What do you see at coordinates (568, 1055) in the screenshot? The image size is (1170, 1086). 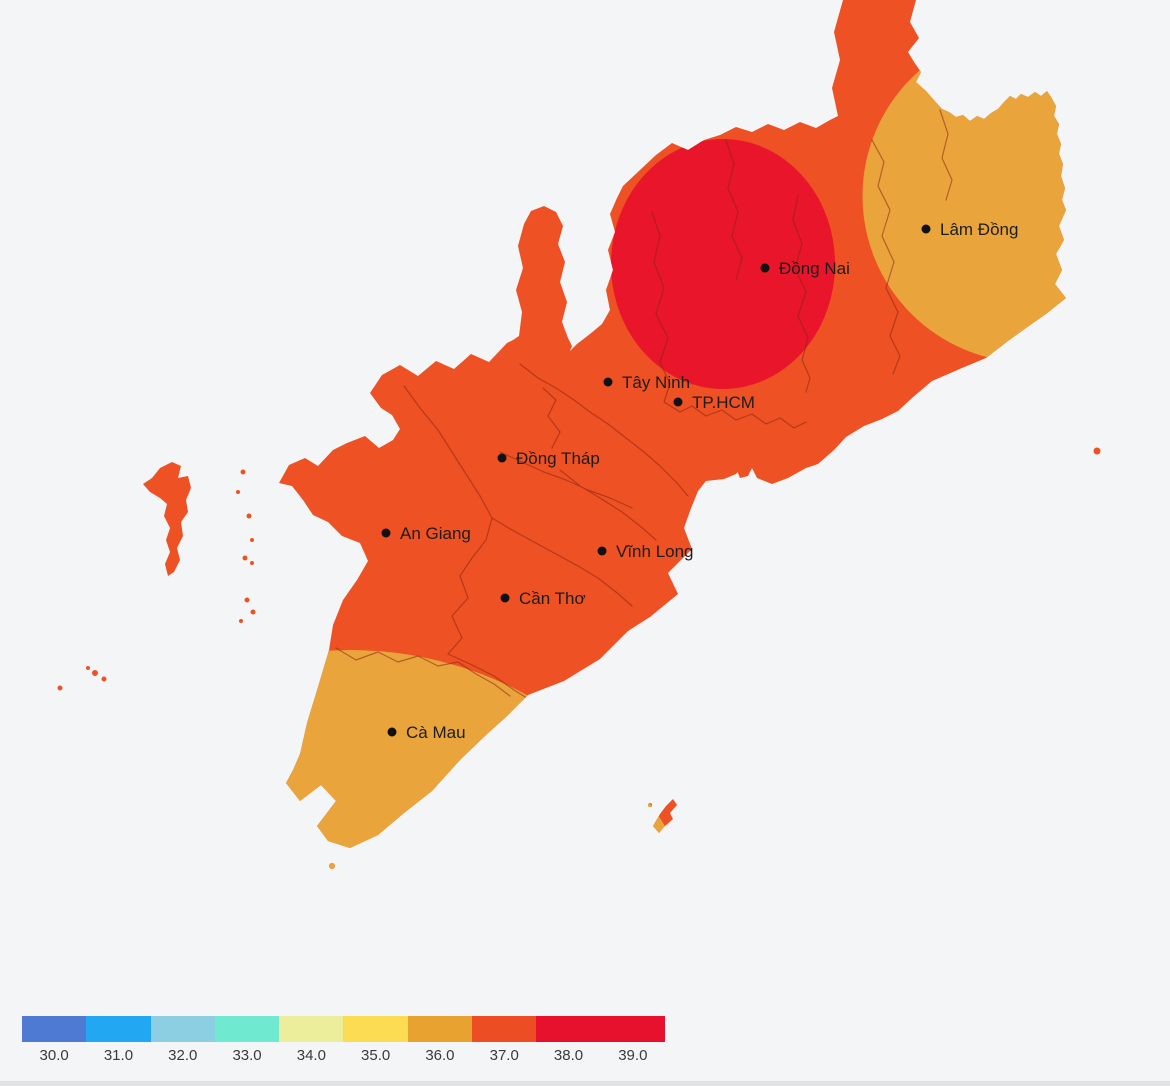 I see `legend-label-38: 38.0` at bounding box center [568, 1055].